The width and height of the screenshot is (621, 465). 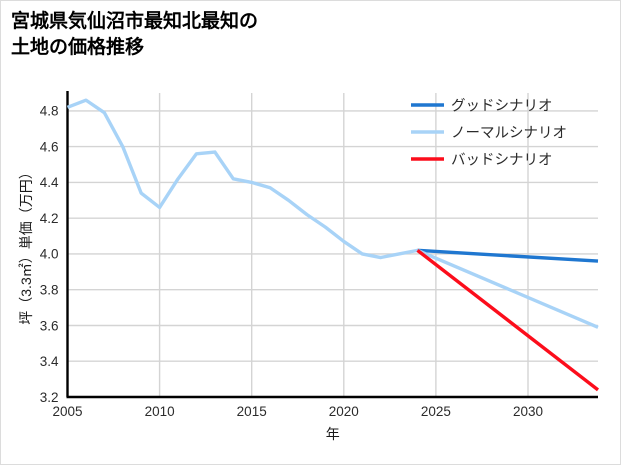 I want to click on legend-item: ノーマルシナリオ, so click(x=489, y=134).